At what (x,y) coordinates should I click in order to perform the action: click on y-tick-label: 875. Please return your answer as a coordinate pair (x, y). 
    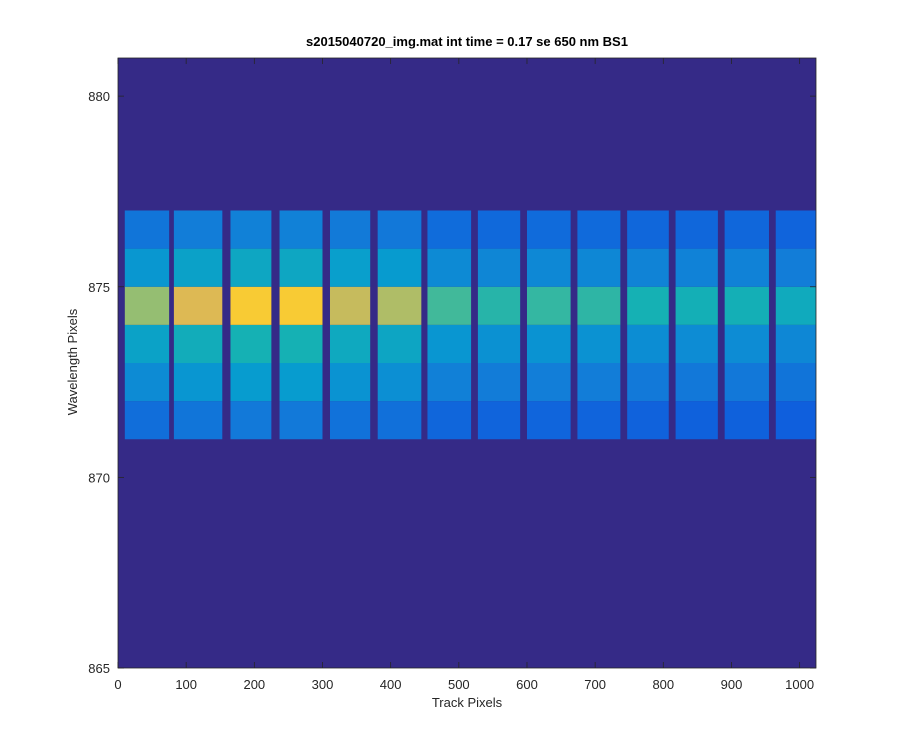
    Looking at the image, I should click on (99, 287).